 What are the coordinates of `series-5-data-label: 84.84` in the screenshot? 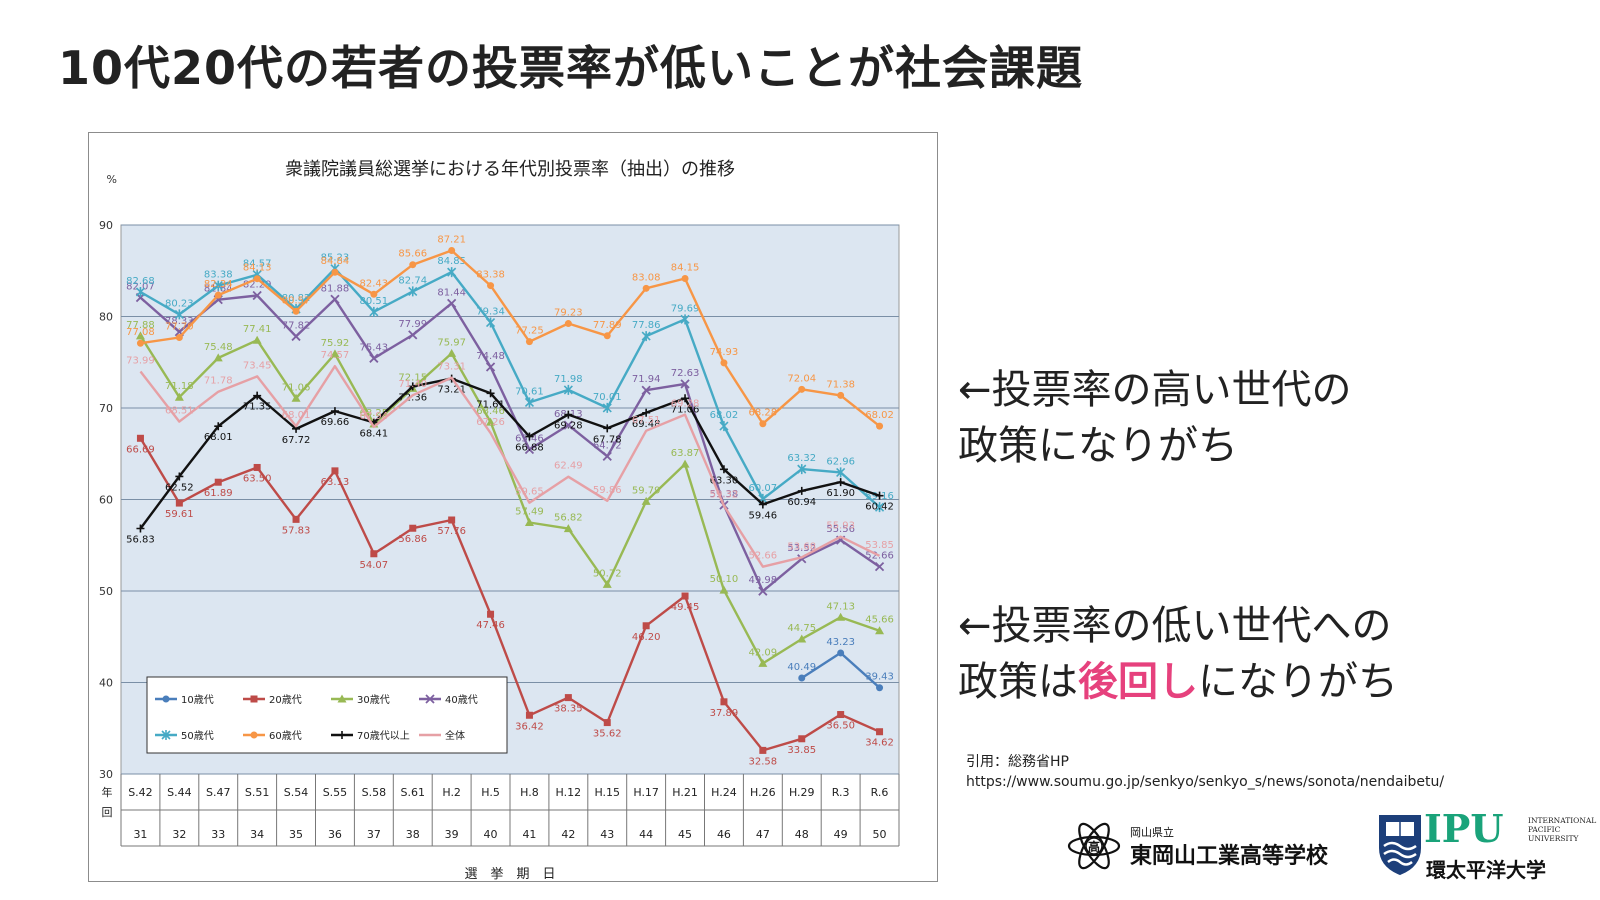 It's located at (335, 261).